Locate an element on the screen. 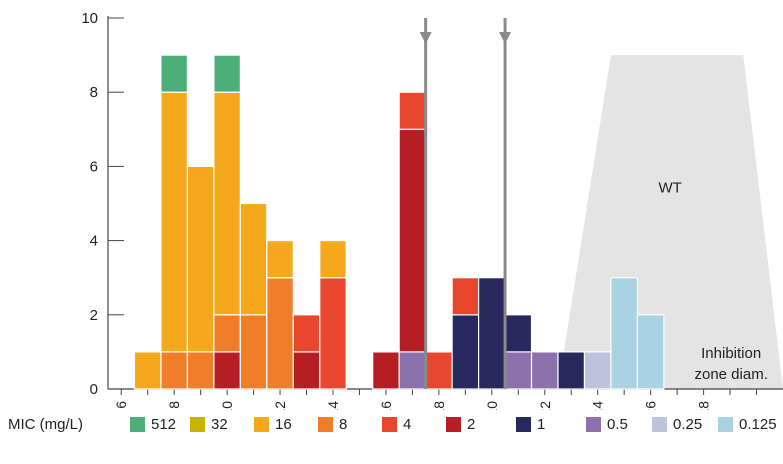 The height and width of the screenshot is (464, 783). y-tick-label: 6 is located at coordinates (94, 166).